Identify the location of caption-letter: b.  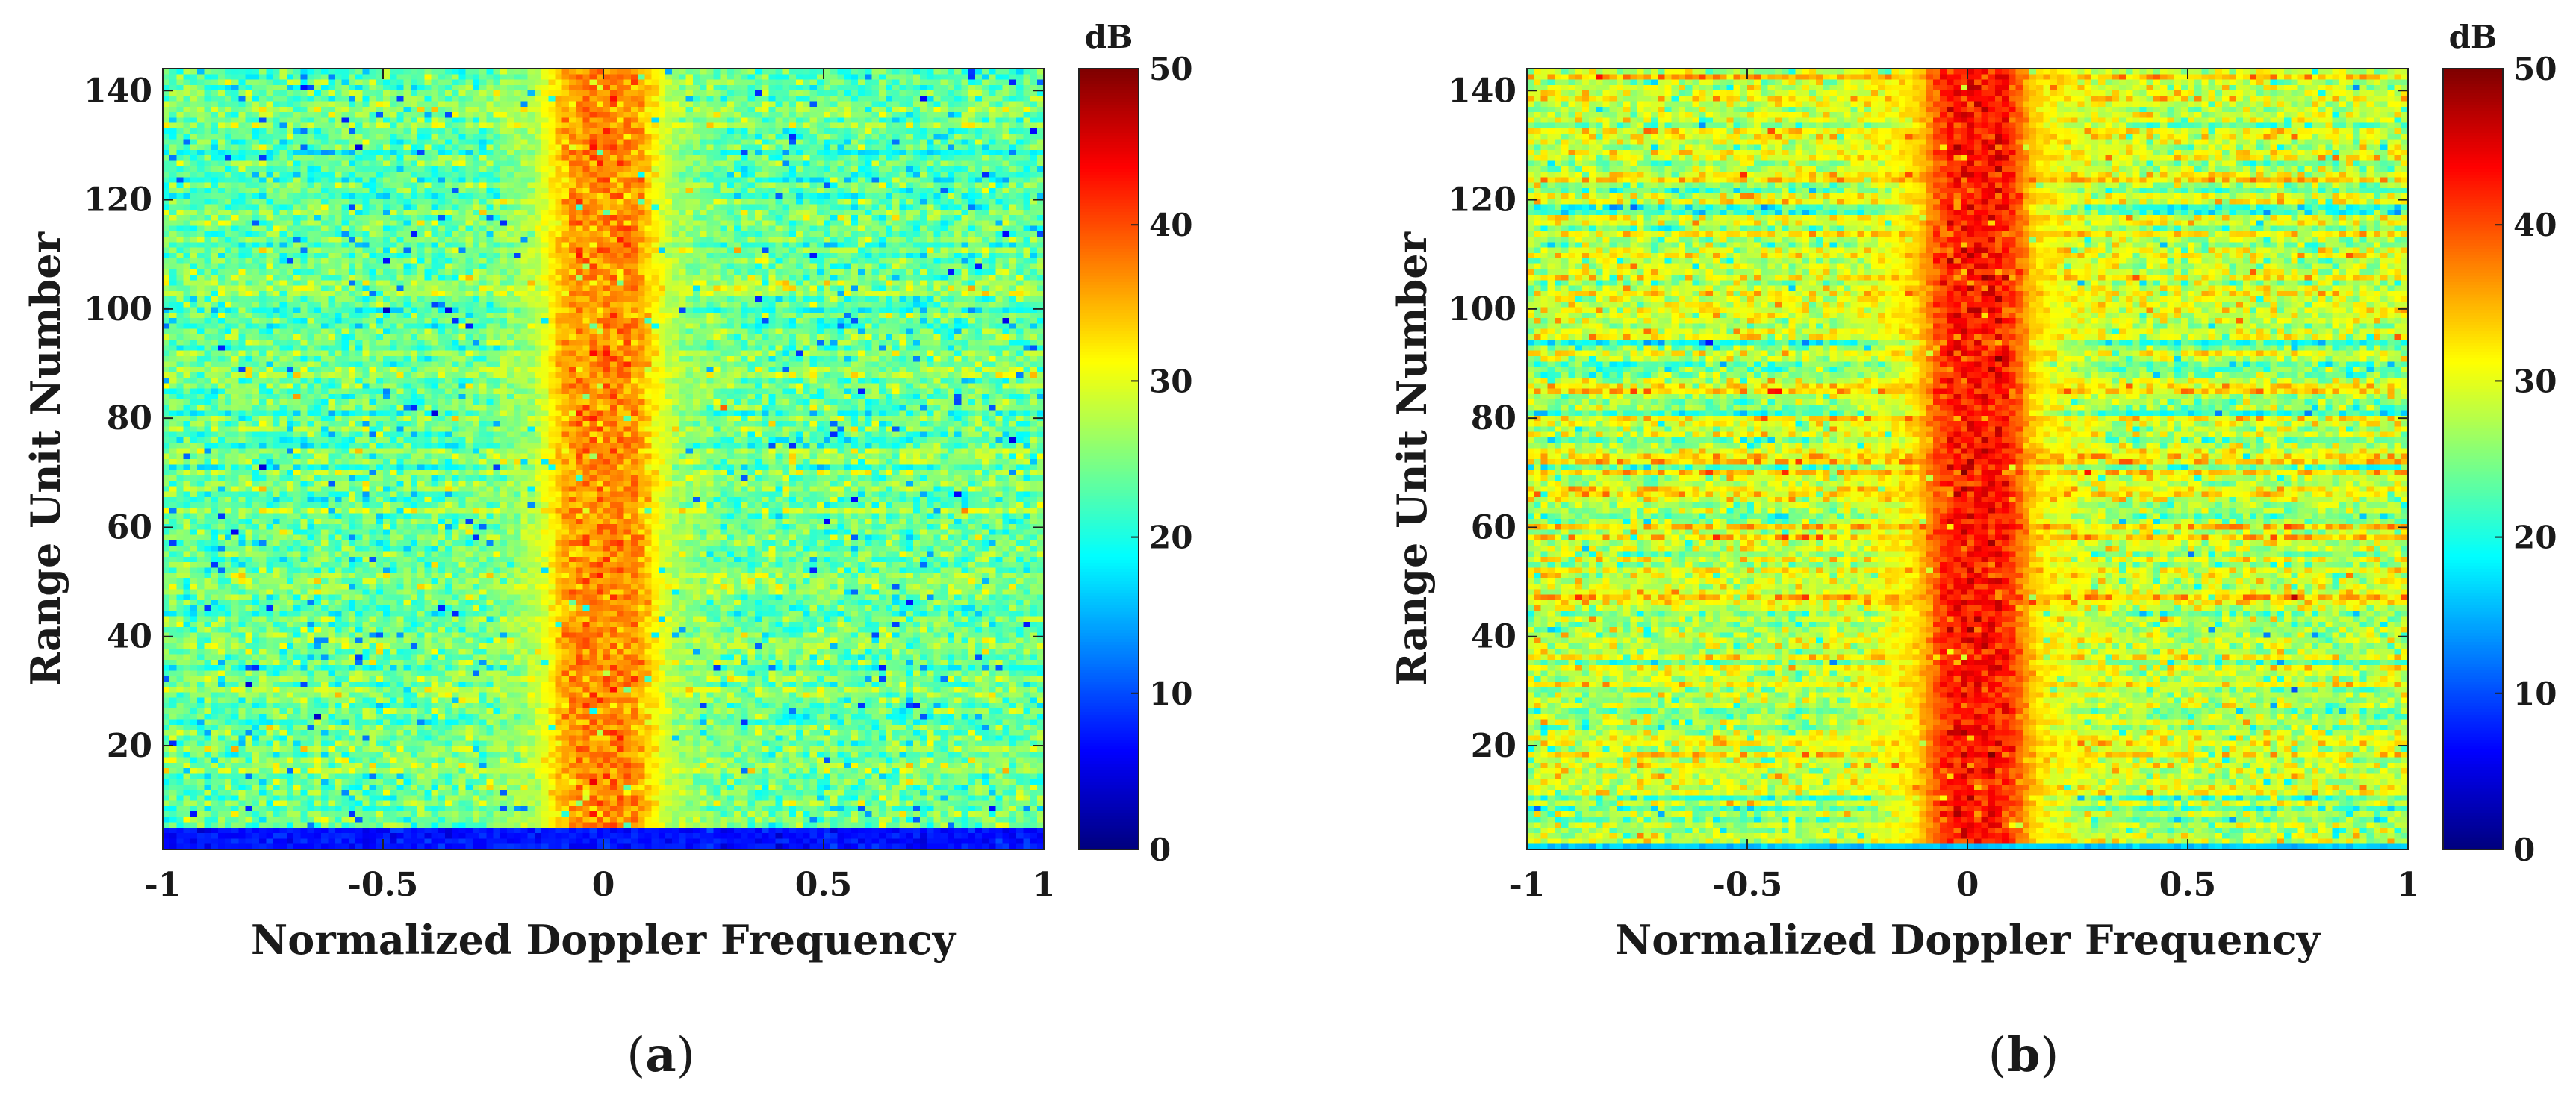
(2024, 1055).